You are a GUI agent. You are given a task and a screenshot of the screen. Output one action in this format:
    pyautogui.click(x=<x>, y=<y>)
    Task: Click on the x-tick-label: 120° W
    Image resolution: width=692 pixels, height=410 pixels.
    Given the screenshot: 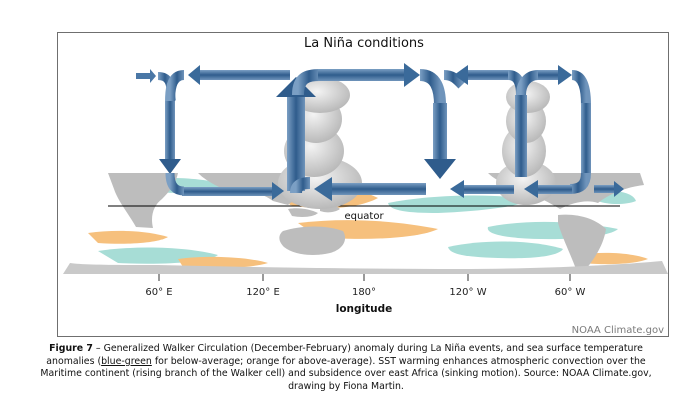 What is the action you would take?
    pyautogui.click(x=467, y=292)
    